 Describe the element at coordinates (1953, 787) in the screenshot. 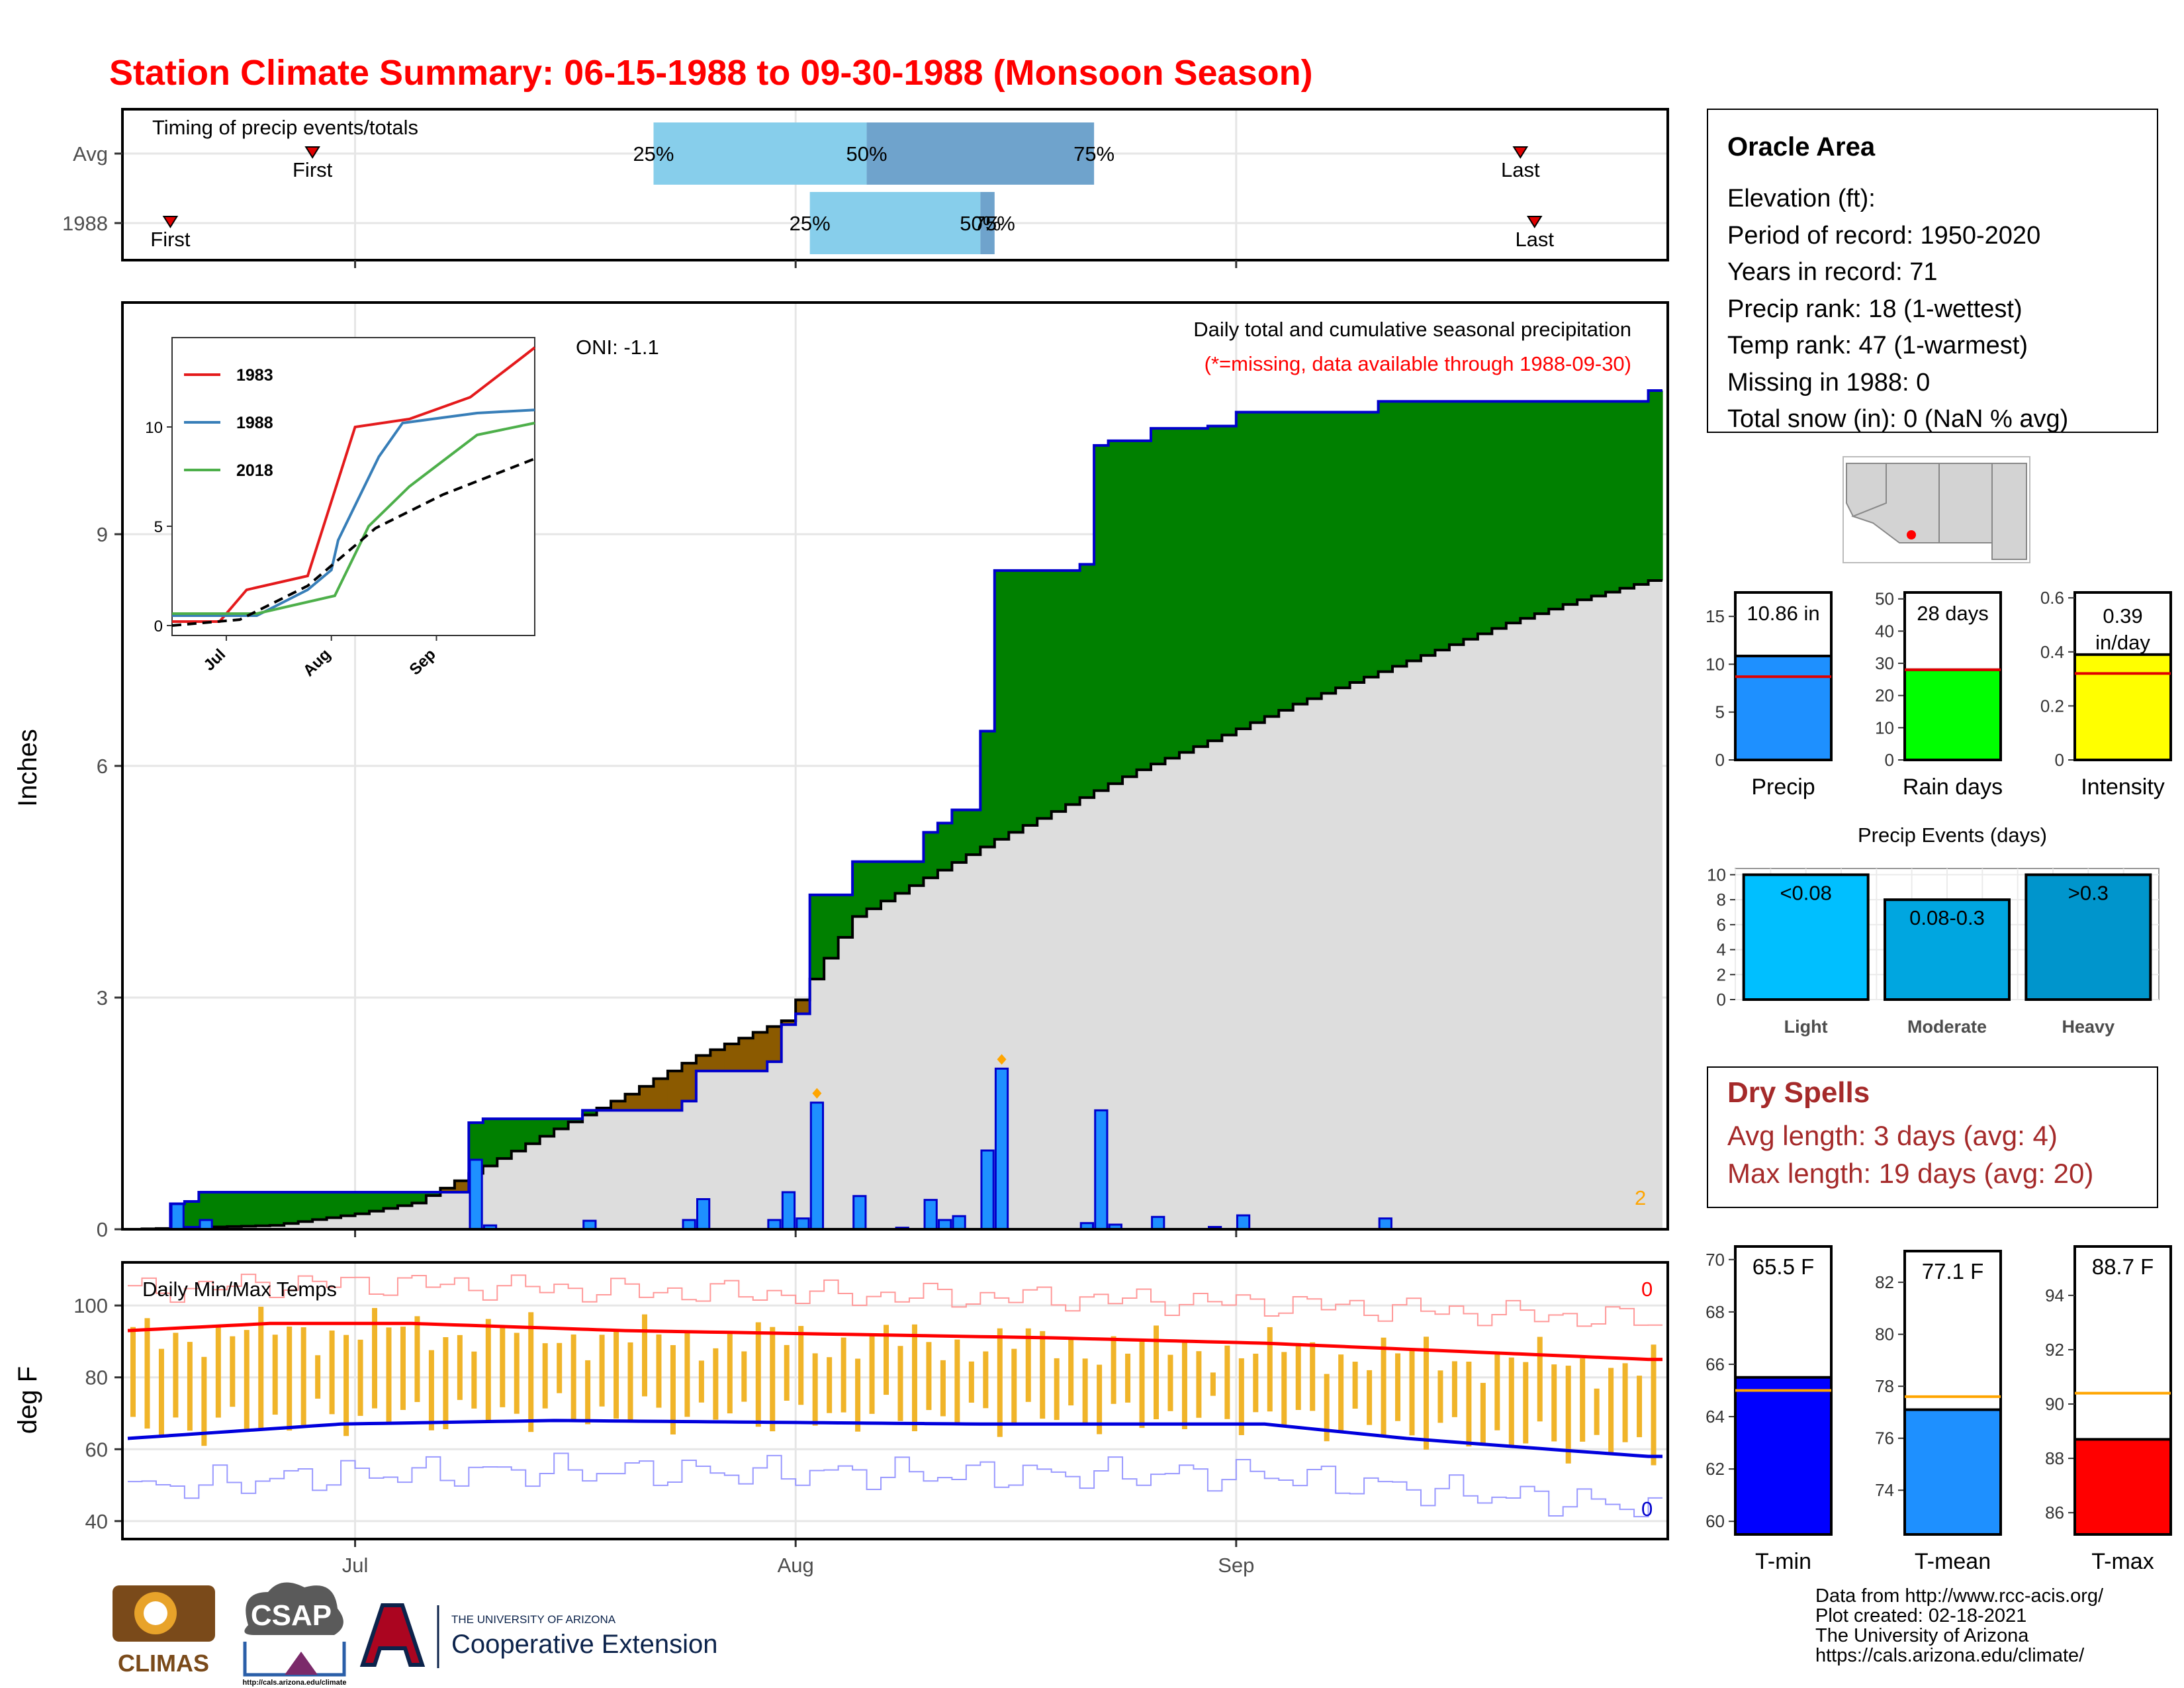

I see `totals-category-label: Rain days` at that location.